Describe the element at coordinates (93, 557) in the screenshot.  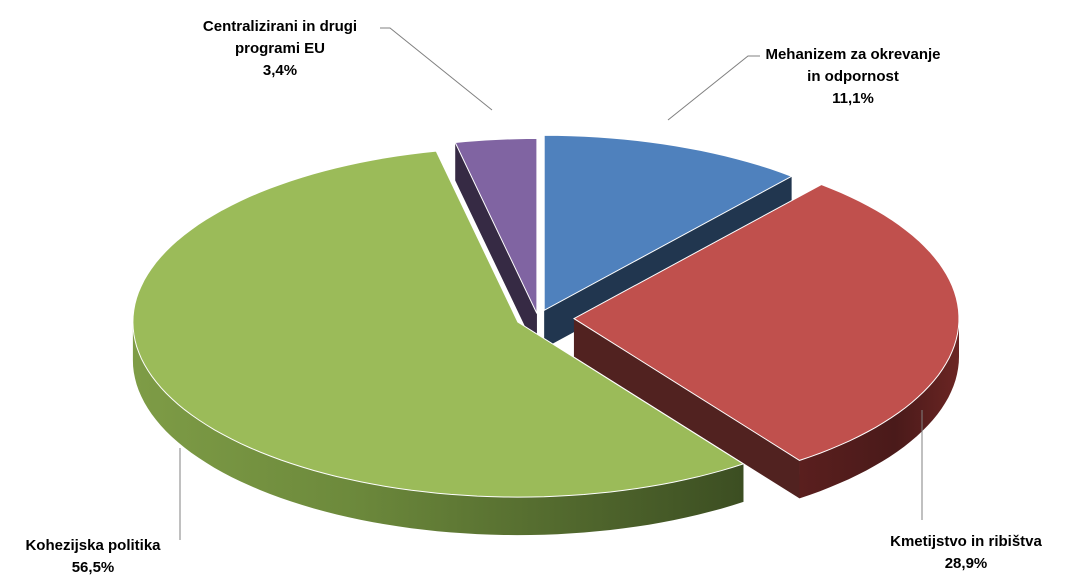
I see `label-kohezijska: Kohezijska politika 56,5%` at that location.